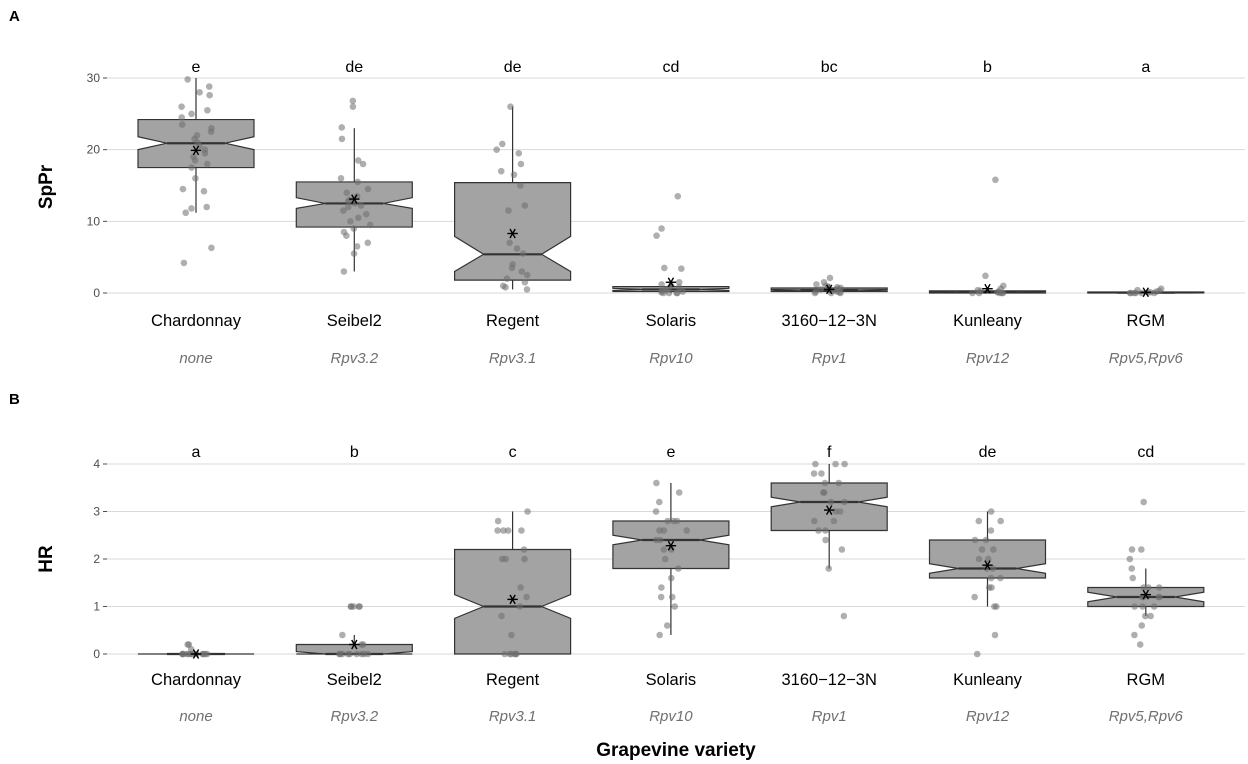 Image resolution: width=1248 pixels, height=764 pixels. I want to click on resistance-gene-label: Rpv5,Rpv6, so click(1146, 716).